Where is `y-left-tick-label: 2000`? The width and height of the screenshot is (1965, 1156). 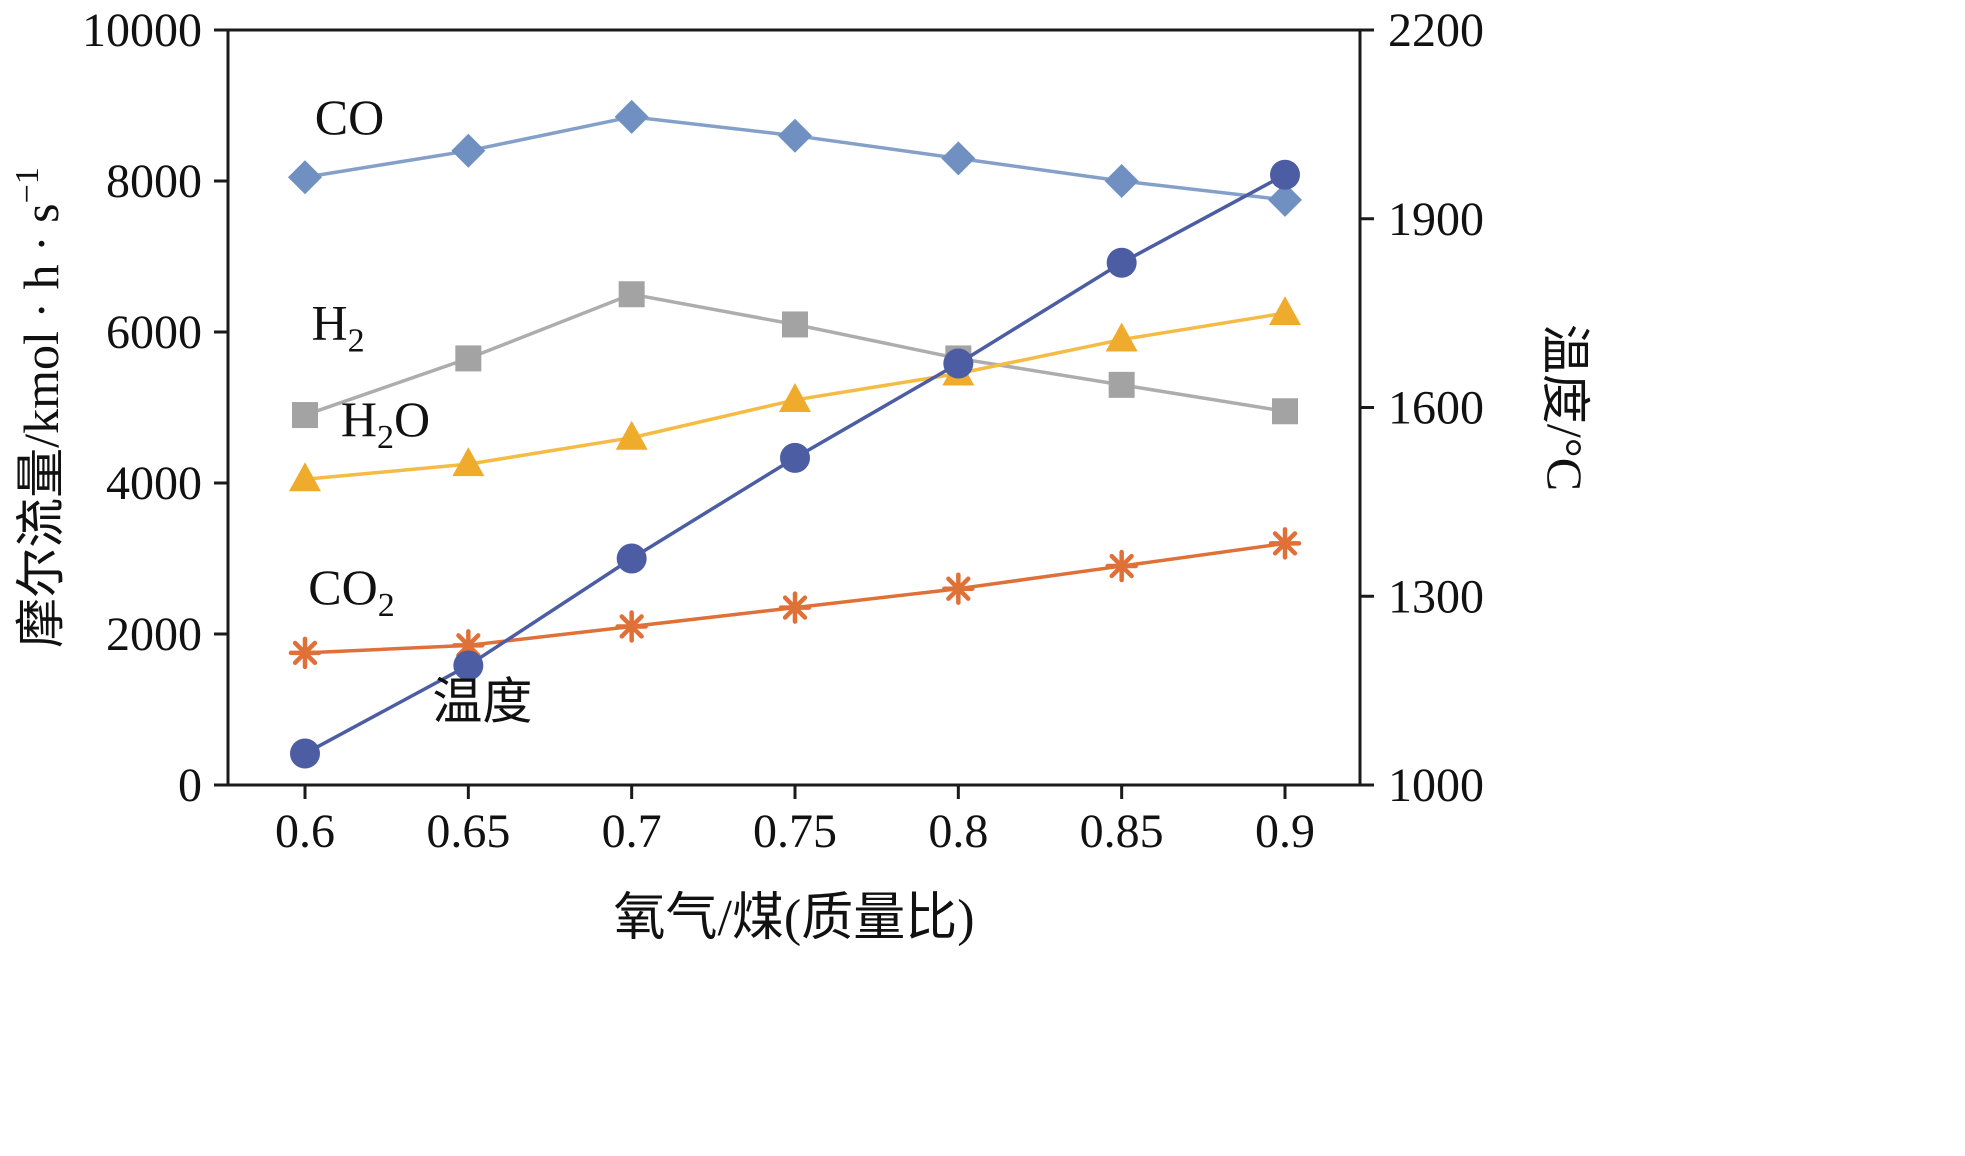
y-left-tick-label: 2000 is located at coordinates (154, 634).